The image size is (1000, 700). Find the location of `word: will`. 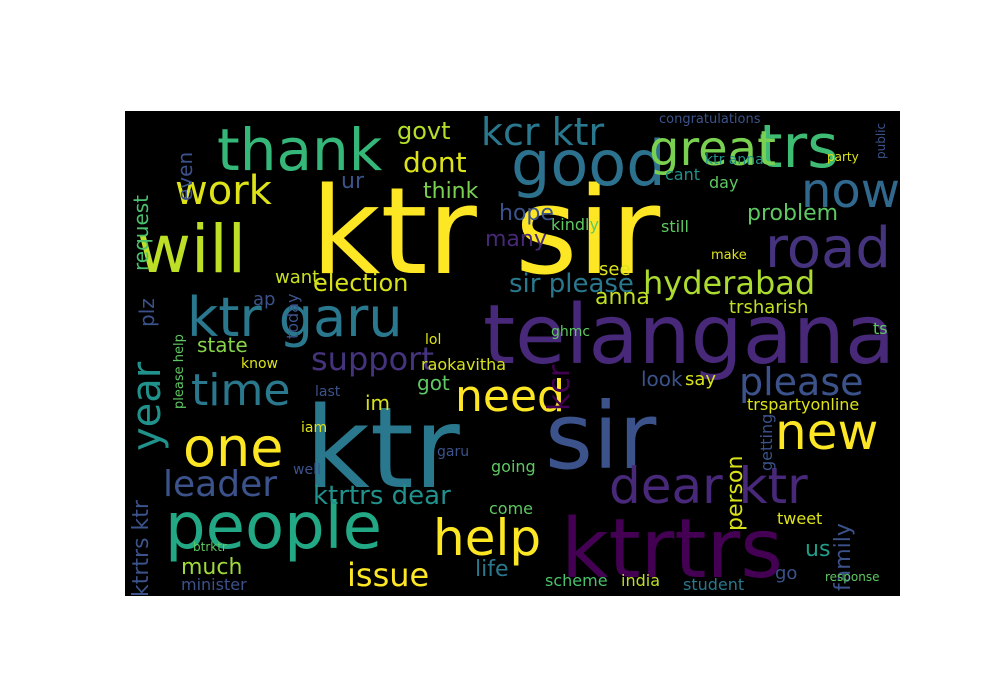

word: will is located at coordinates (191, 249).